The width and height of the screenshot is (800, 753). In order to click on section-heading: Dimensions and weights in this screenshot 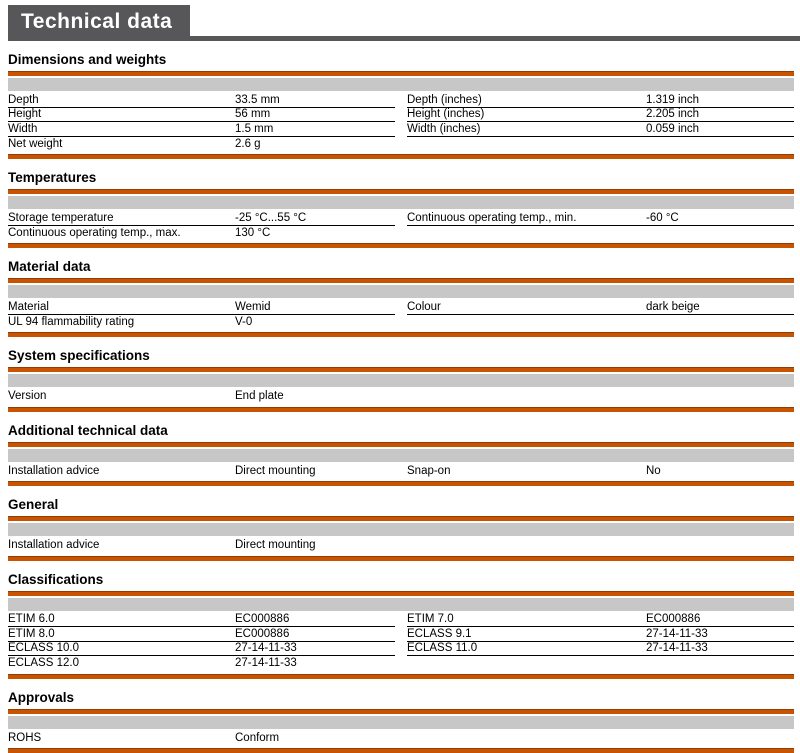, I will do `click(401, 59)`.